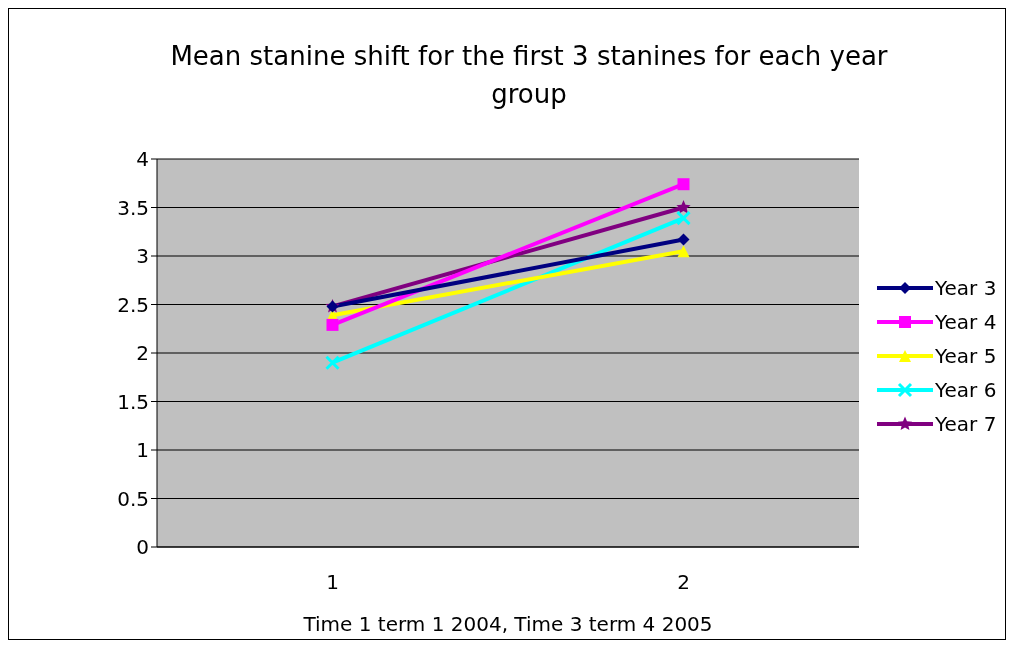 The width and height of the screenshot is (1014, 649). I want to click on y-tick-label: 0, so click(142, 547).